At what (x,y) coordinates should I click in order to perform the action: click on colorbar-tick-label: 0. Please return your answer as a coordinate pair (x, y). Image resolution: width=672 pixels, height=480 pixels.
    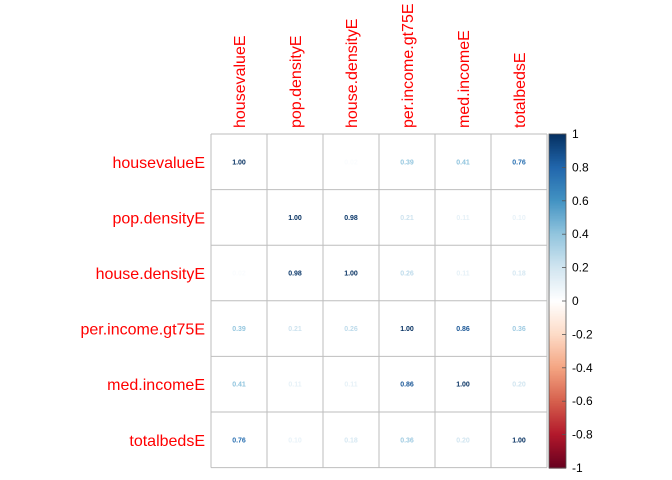
    Looking at the image, I should click on (575, 301).